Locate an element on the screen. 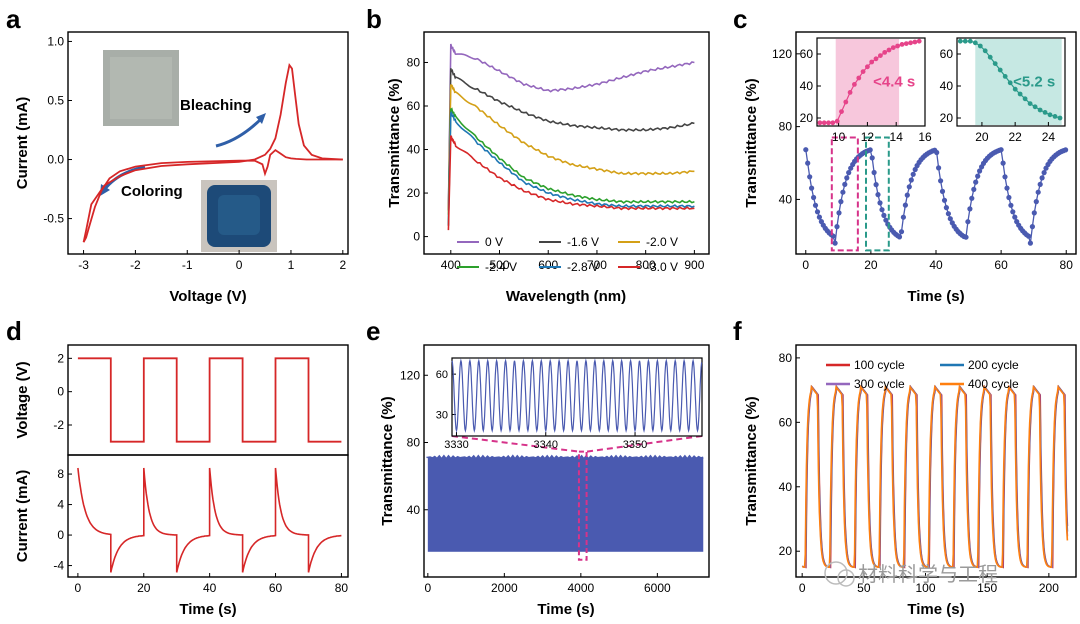  photo-colored-center is located at coordinates (239, 215).